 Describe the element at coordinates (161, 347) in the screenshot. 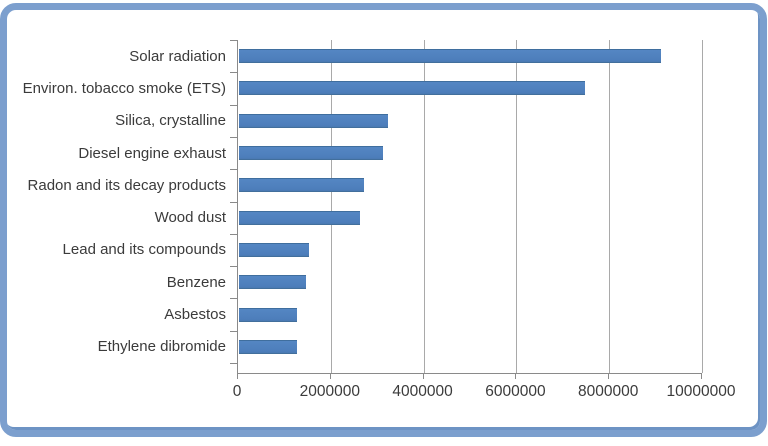

I see `category-label: Ethylene dibromide` at that location.